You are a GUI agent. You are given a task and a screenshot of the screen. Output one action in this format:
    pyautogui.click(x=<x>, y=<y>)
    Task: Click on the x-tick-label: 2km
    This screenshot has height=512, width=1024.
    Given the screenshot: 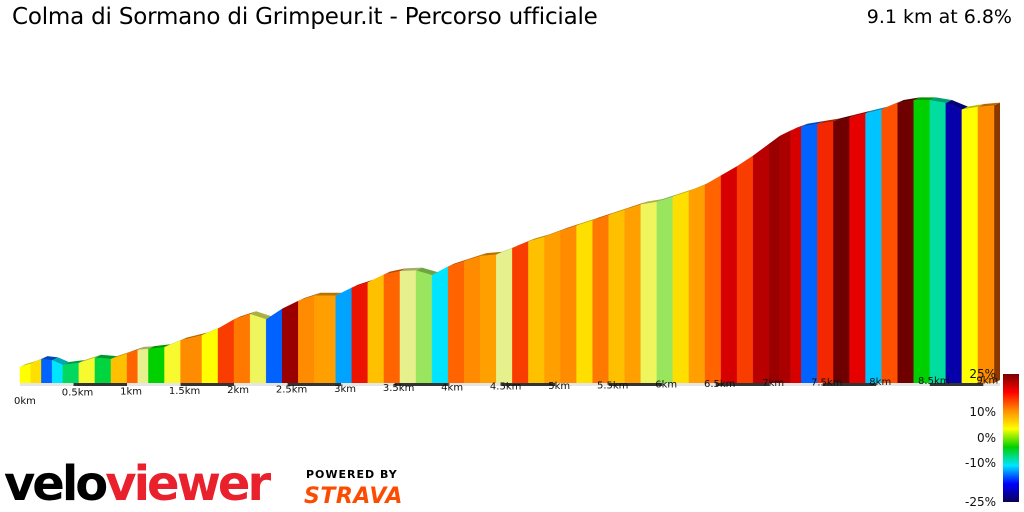 What is the action you would take?
    pyautogui.click(x=238, y=390)
    